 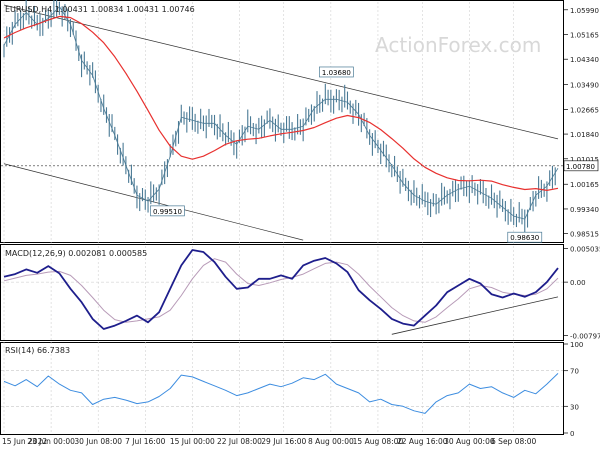 I want to click on macd-signal-line, so click(x=281, y=290).